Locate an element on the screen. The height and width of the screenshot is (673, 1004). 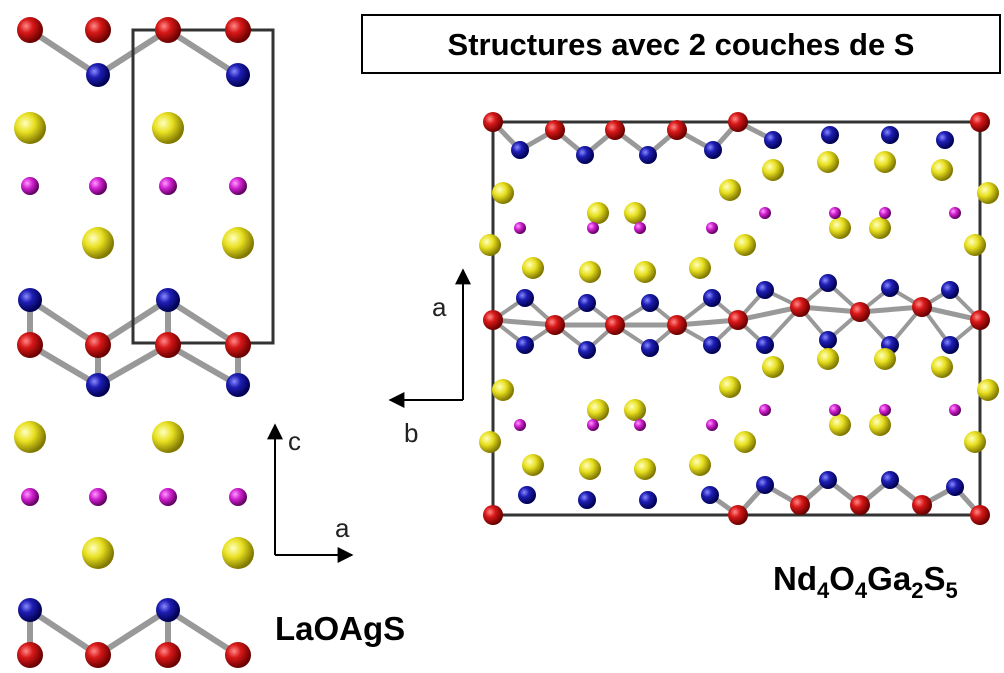
formula-sub: 5 is located at coordinates (951, 590).